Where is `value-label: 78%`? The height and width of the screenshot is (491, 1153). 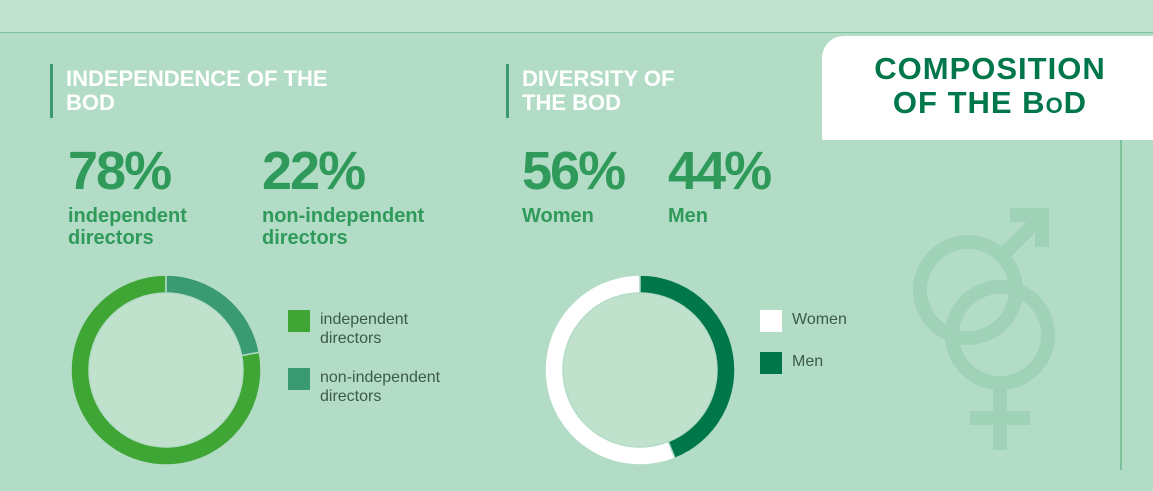
value-label: 78% is located at coordinates (120, 171).